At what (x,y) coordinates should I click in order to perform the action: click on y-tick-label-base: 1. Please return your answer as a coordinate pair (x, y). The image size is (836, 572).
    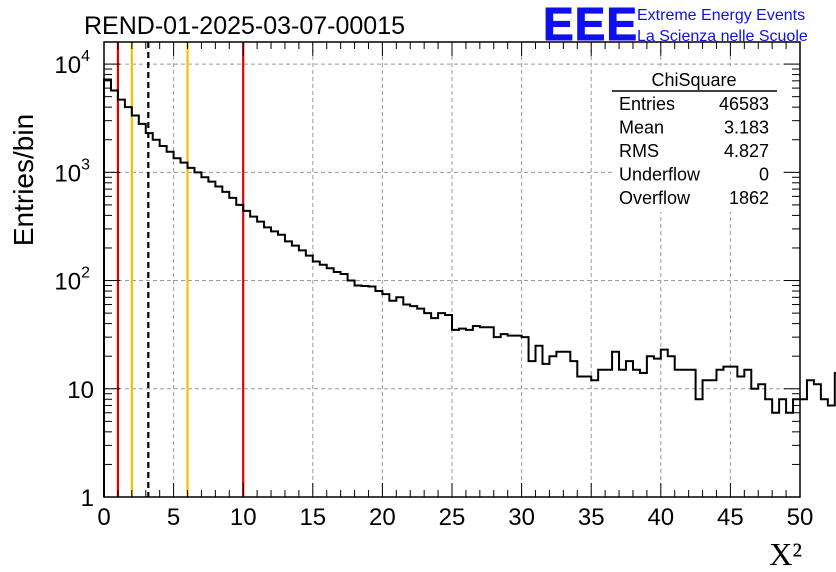
    Looking at the image, I should click on (87, 498).